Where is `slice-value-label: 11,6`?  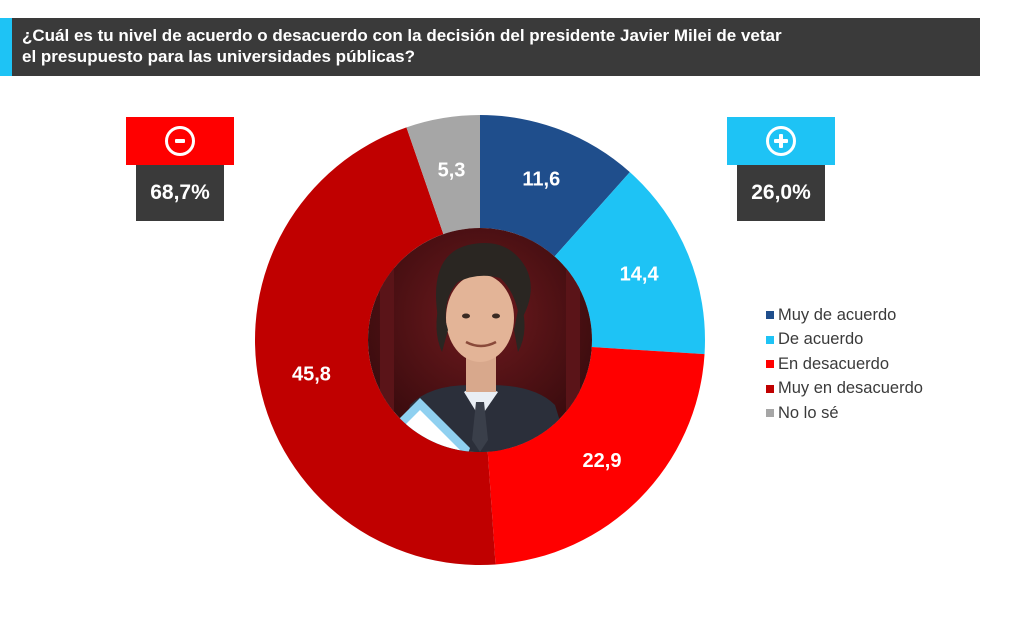 slice-value-label: 11,6 is located at coordinates (541, 179).